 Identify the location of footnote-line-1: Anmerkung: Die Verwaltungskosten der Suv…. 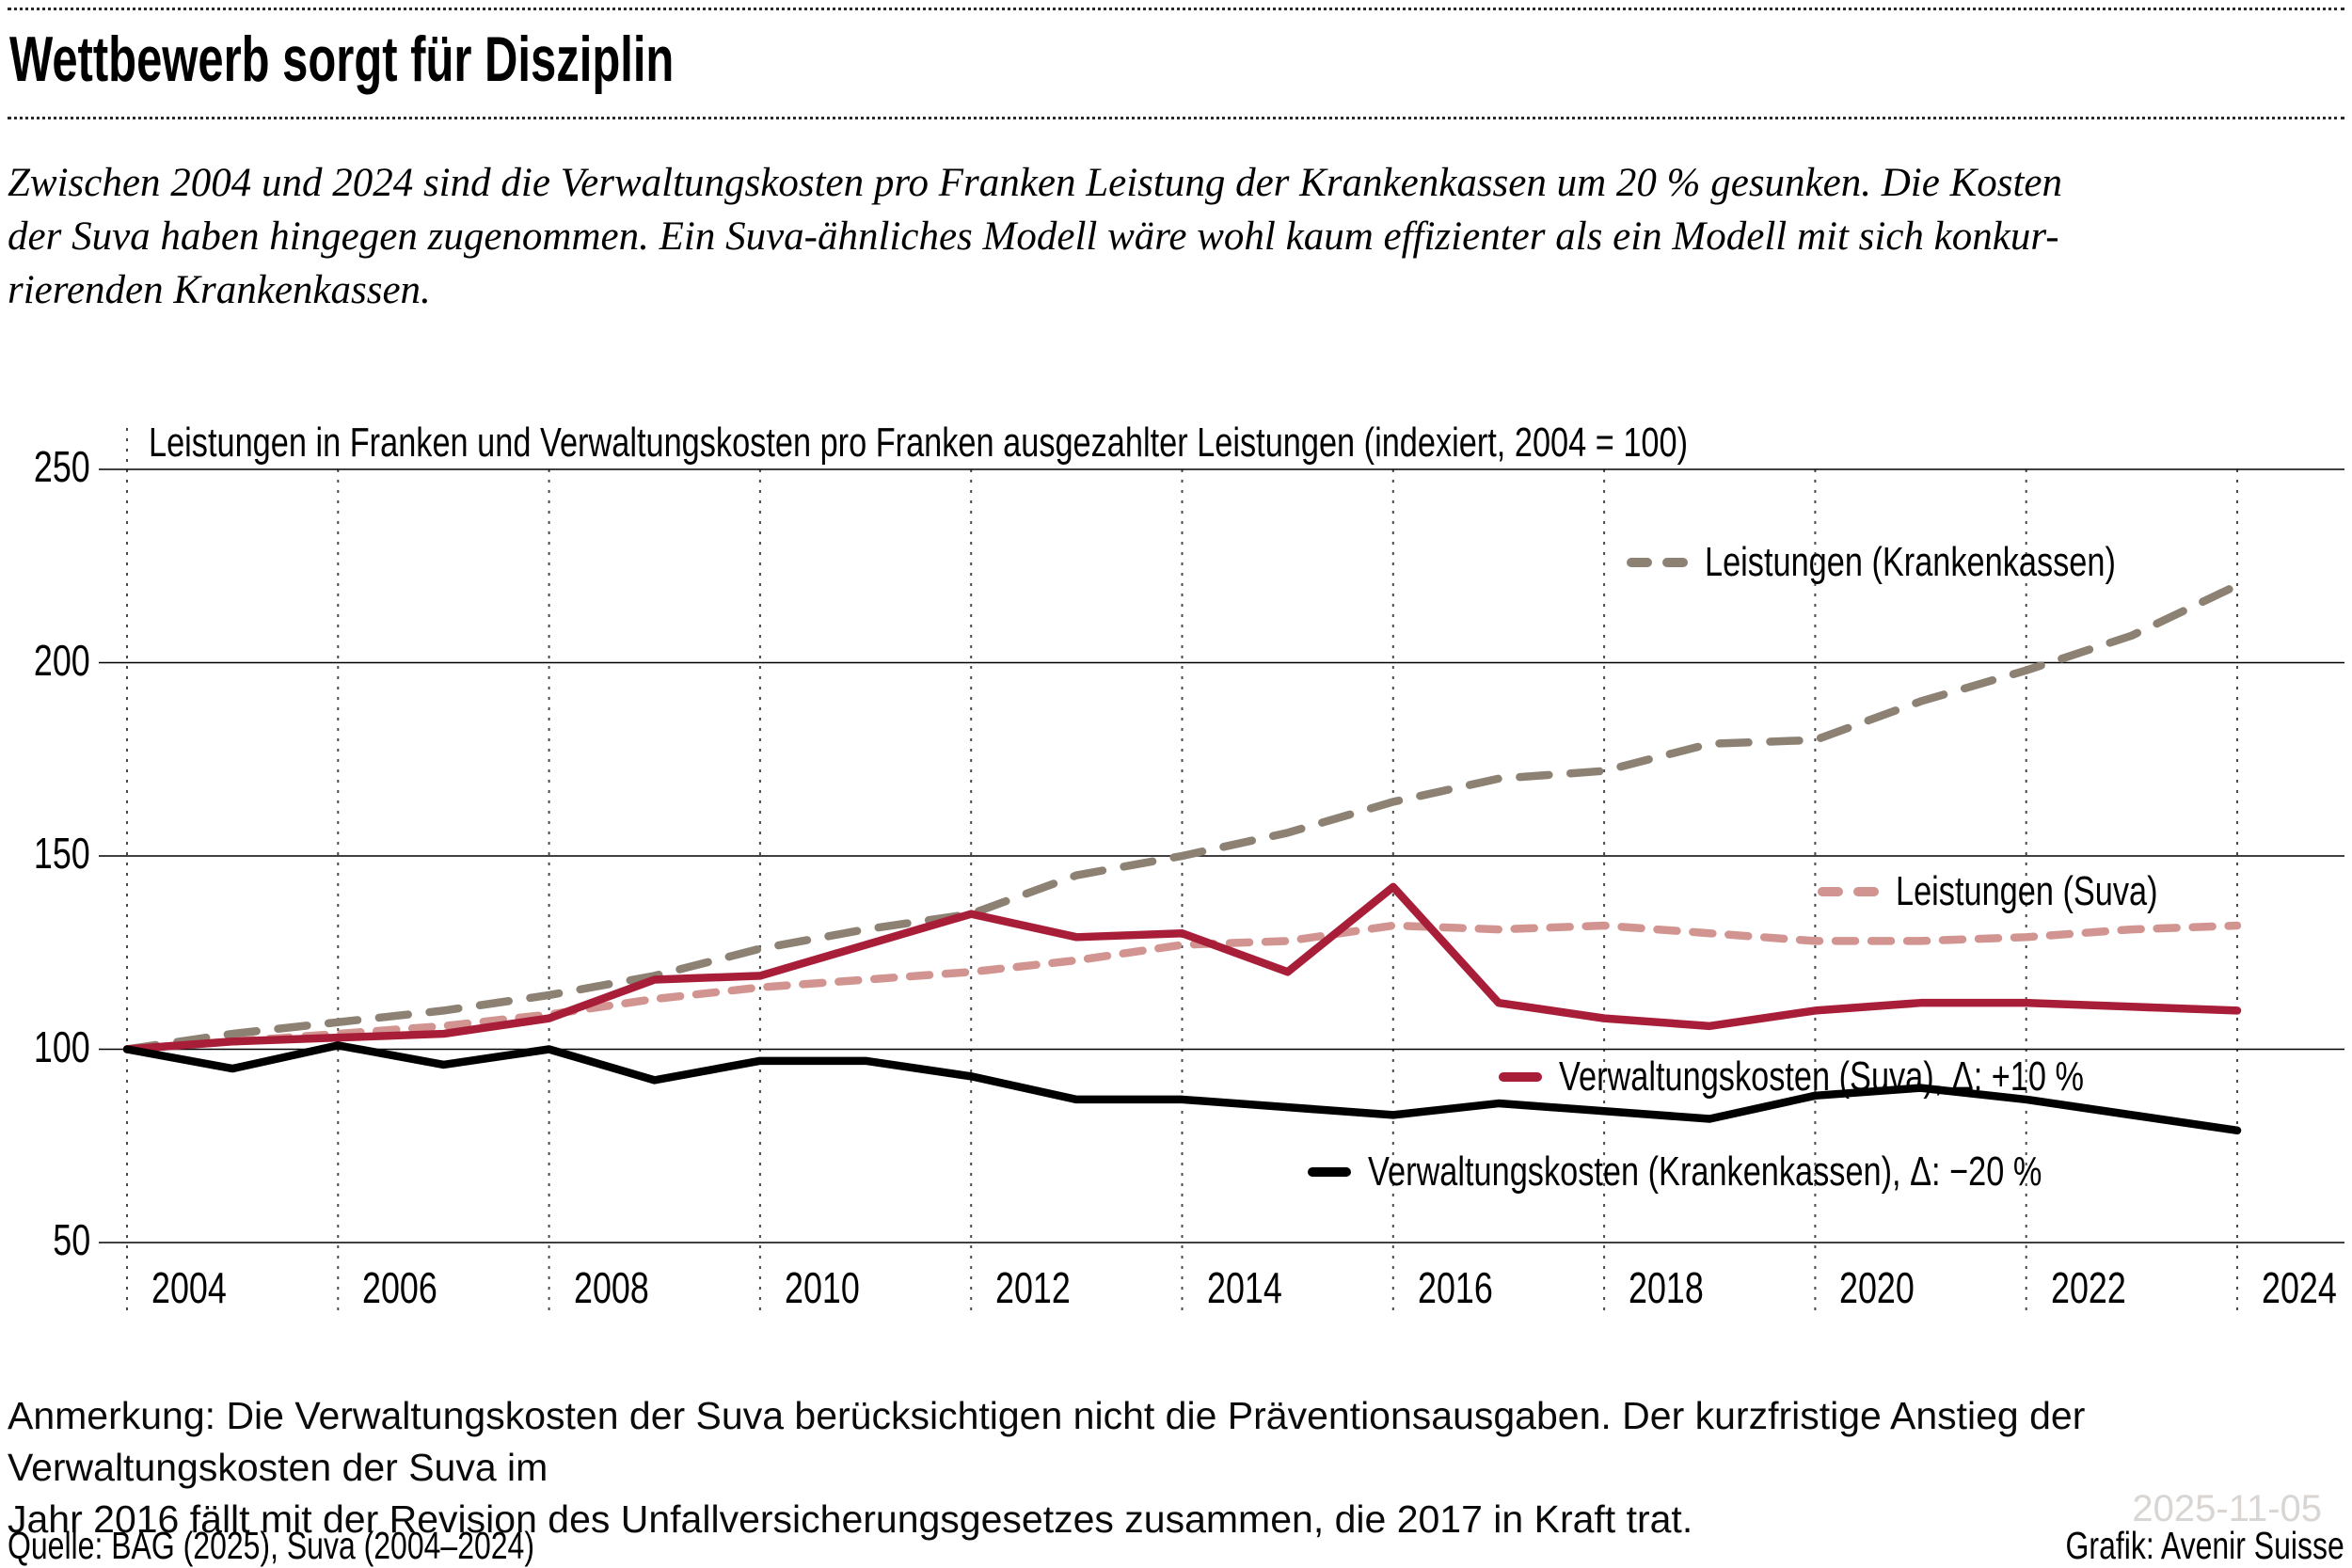
(1047, 1442).